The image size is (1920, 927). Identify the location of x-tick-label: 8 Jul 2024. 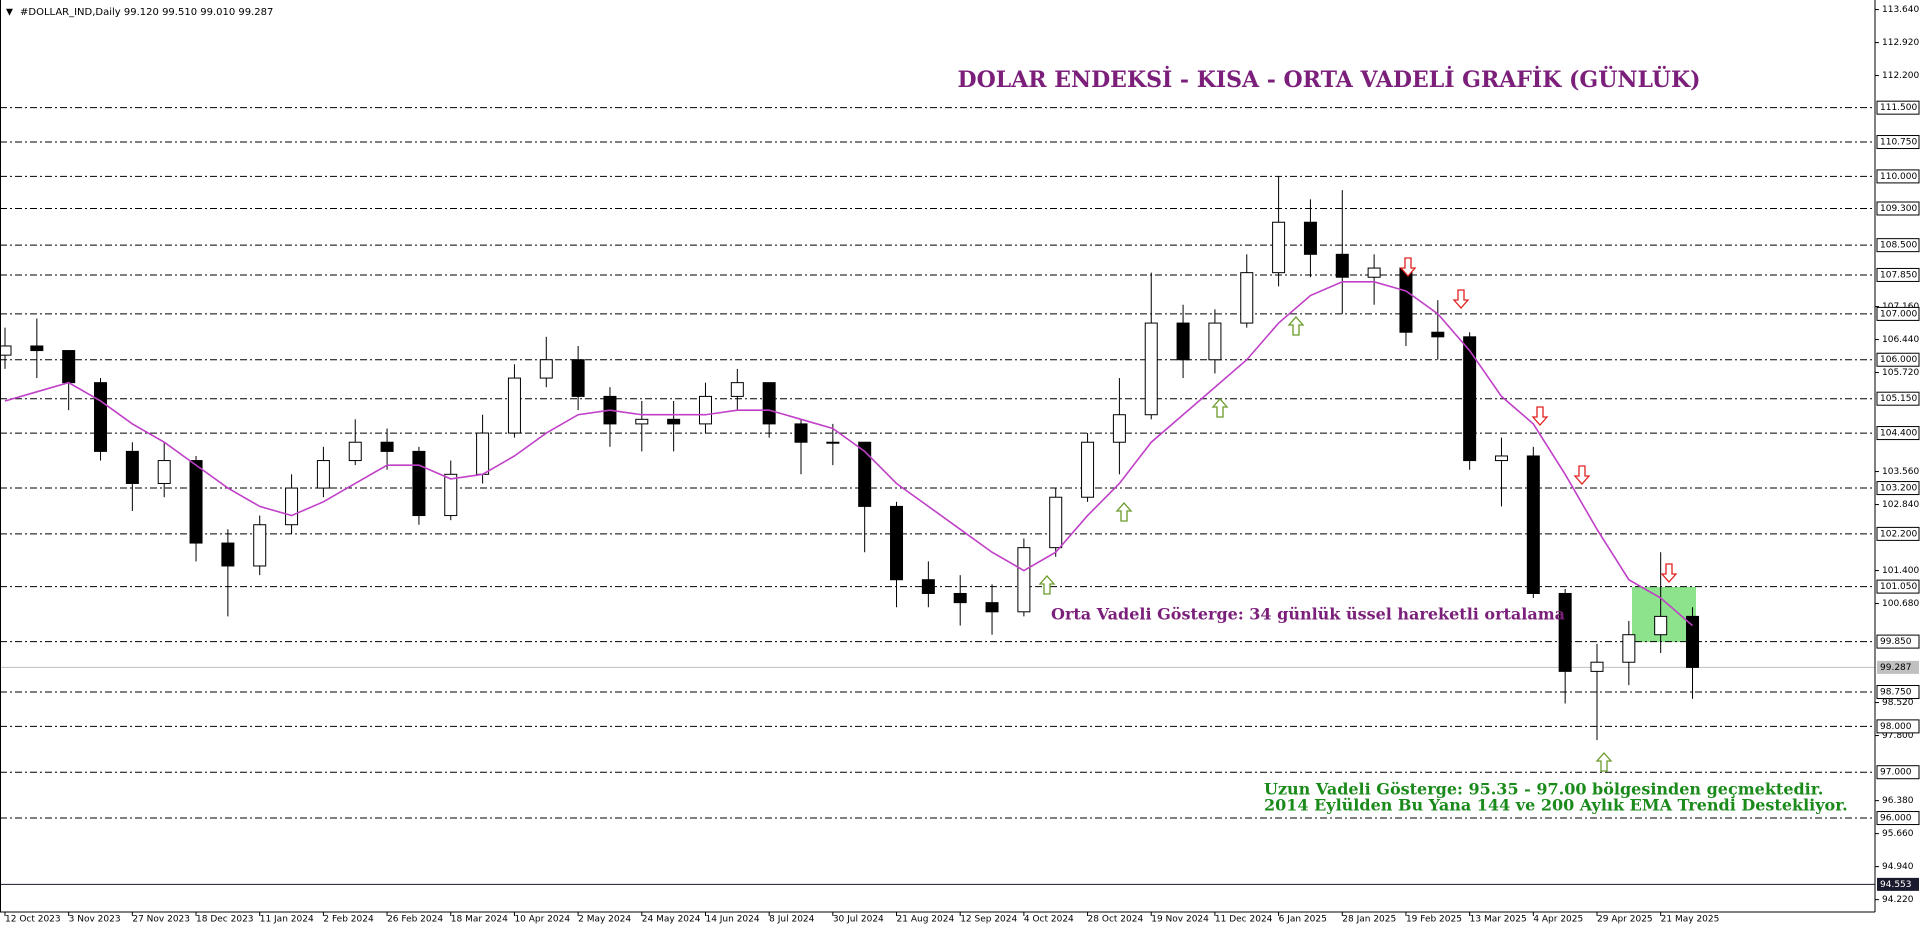
(791, 920).